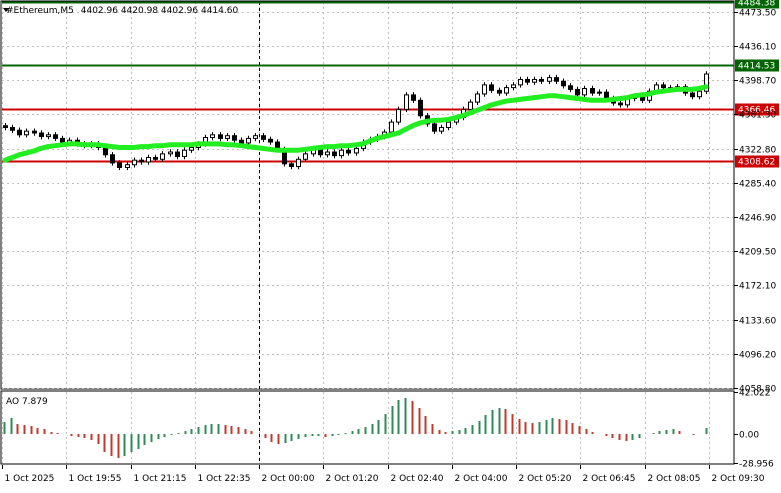 The width and height of the screenshot is (781, 493). I want to click on time-tick-label: 2 Oct 06:45, so click(609, 479).